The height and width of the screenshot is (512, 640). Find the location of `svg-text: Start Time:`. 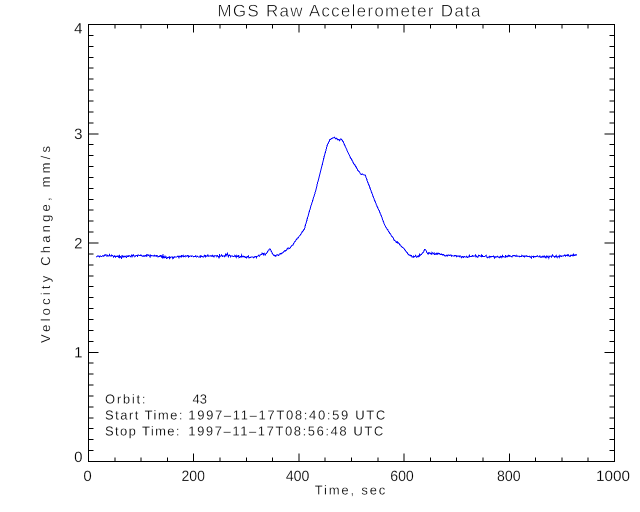

svg-text: Start Time: is located at coordinates (144, 415).